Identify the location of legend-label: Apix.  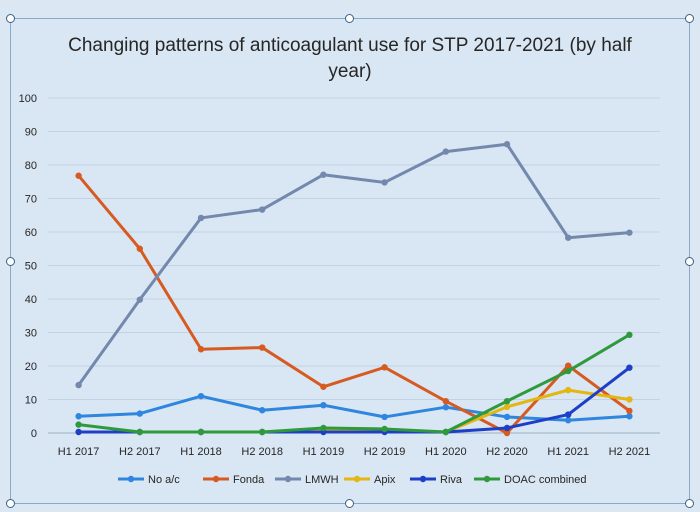
(385, 480).